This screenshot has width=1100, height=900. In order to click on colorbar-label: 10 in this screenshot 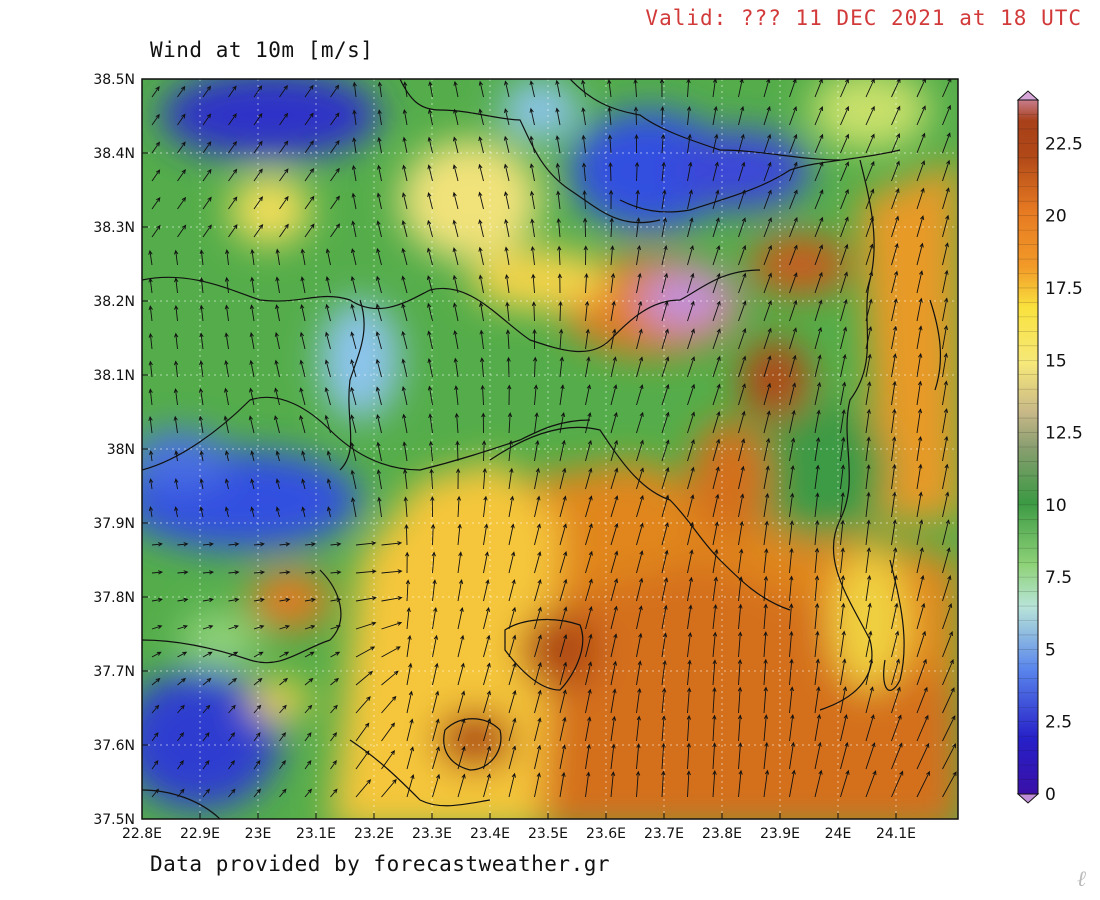, I will do `click(1056, 506)`.